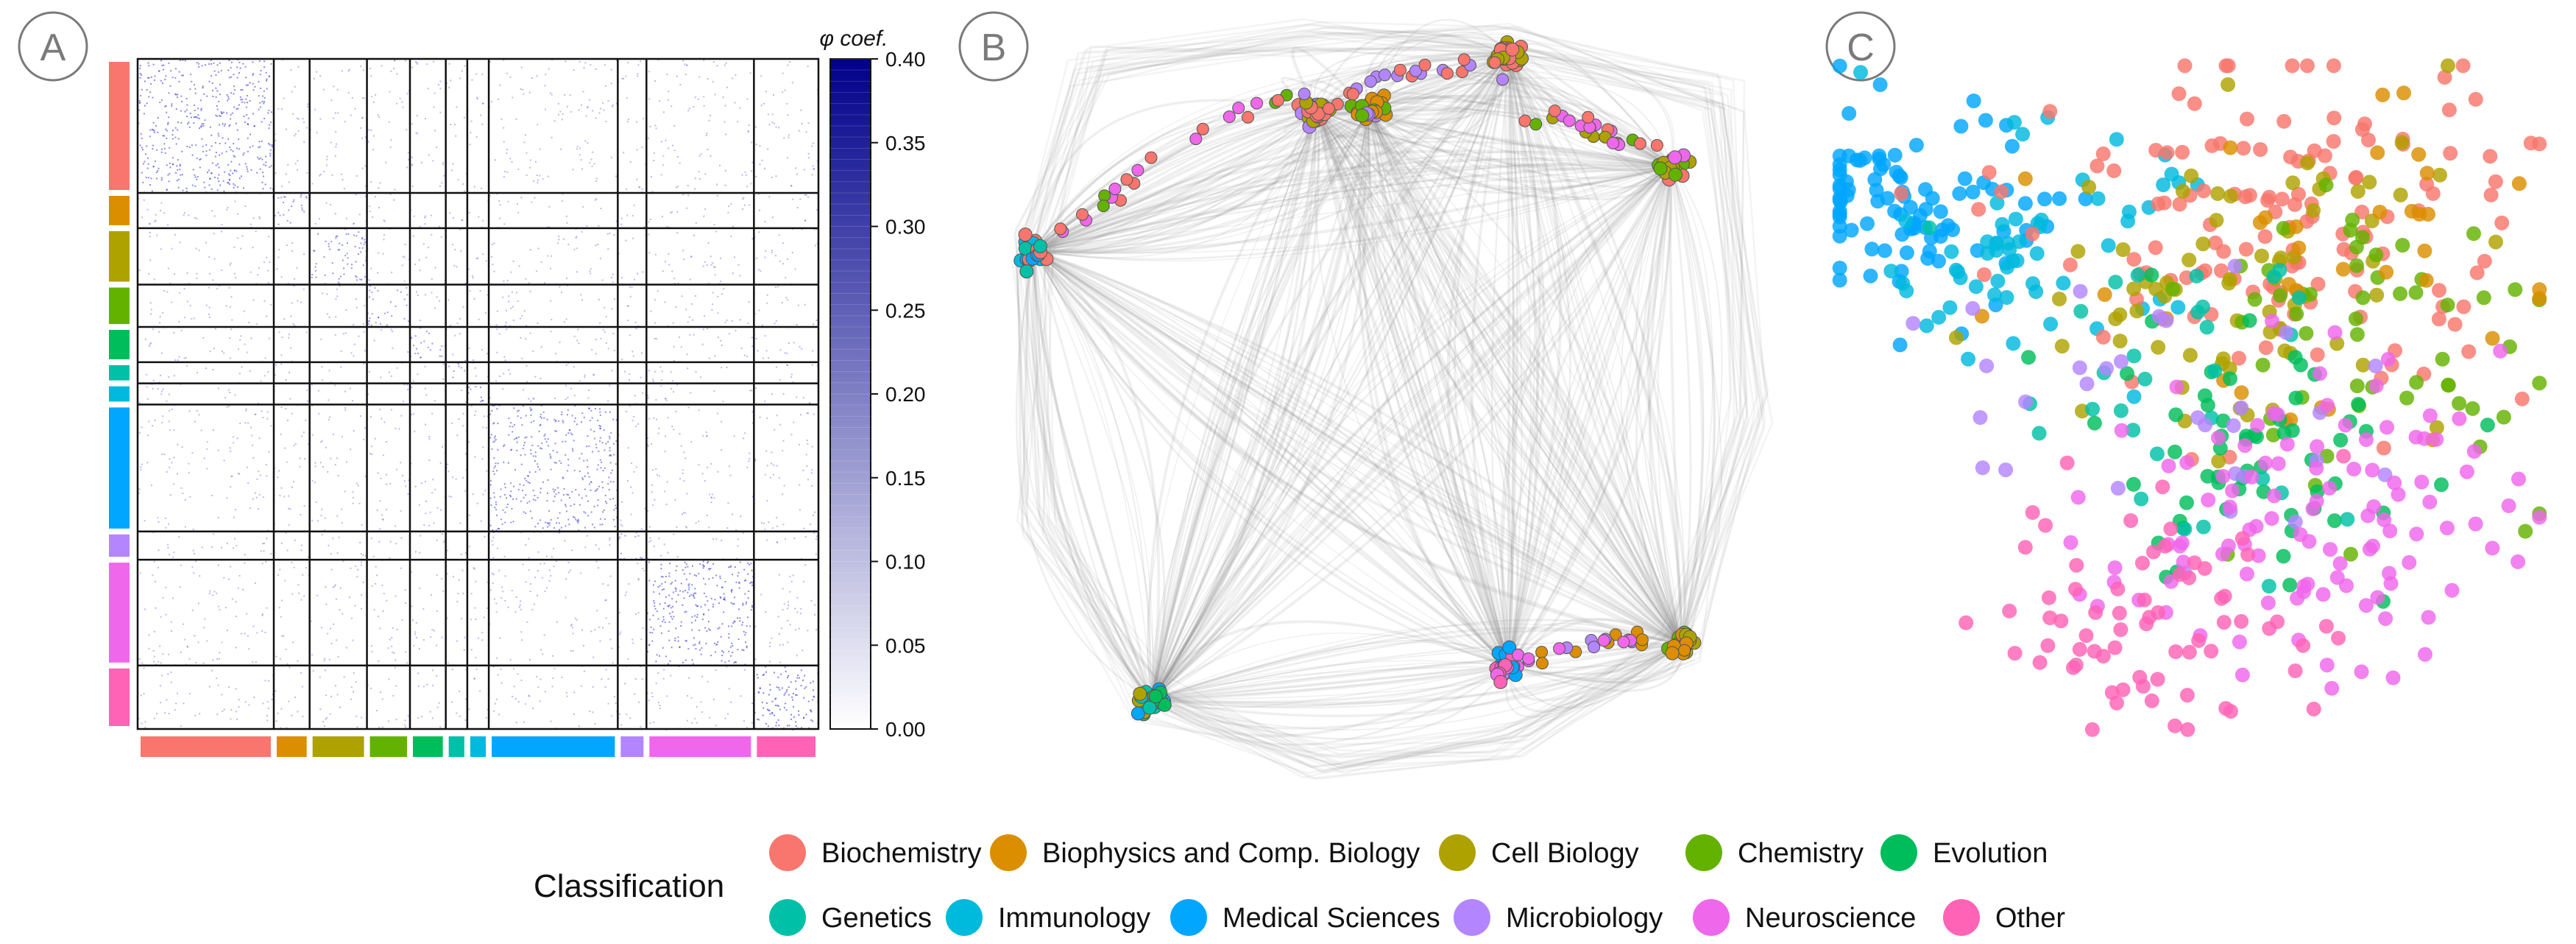  What do you see at coordinates (1238, 108) in the screenshot?
I see `network-node` at bounding box center [1238, 108].